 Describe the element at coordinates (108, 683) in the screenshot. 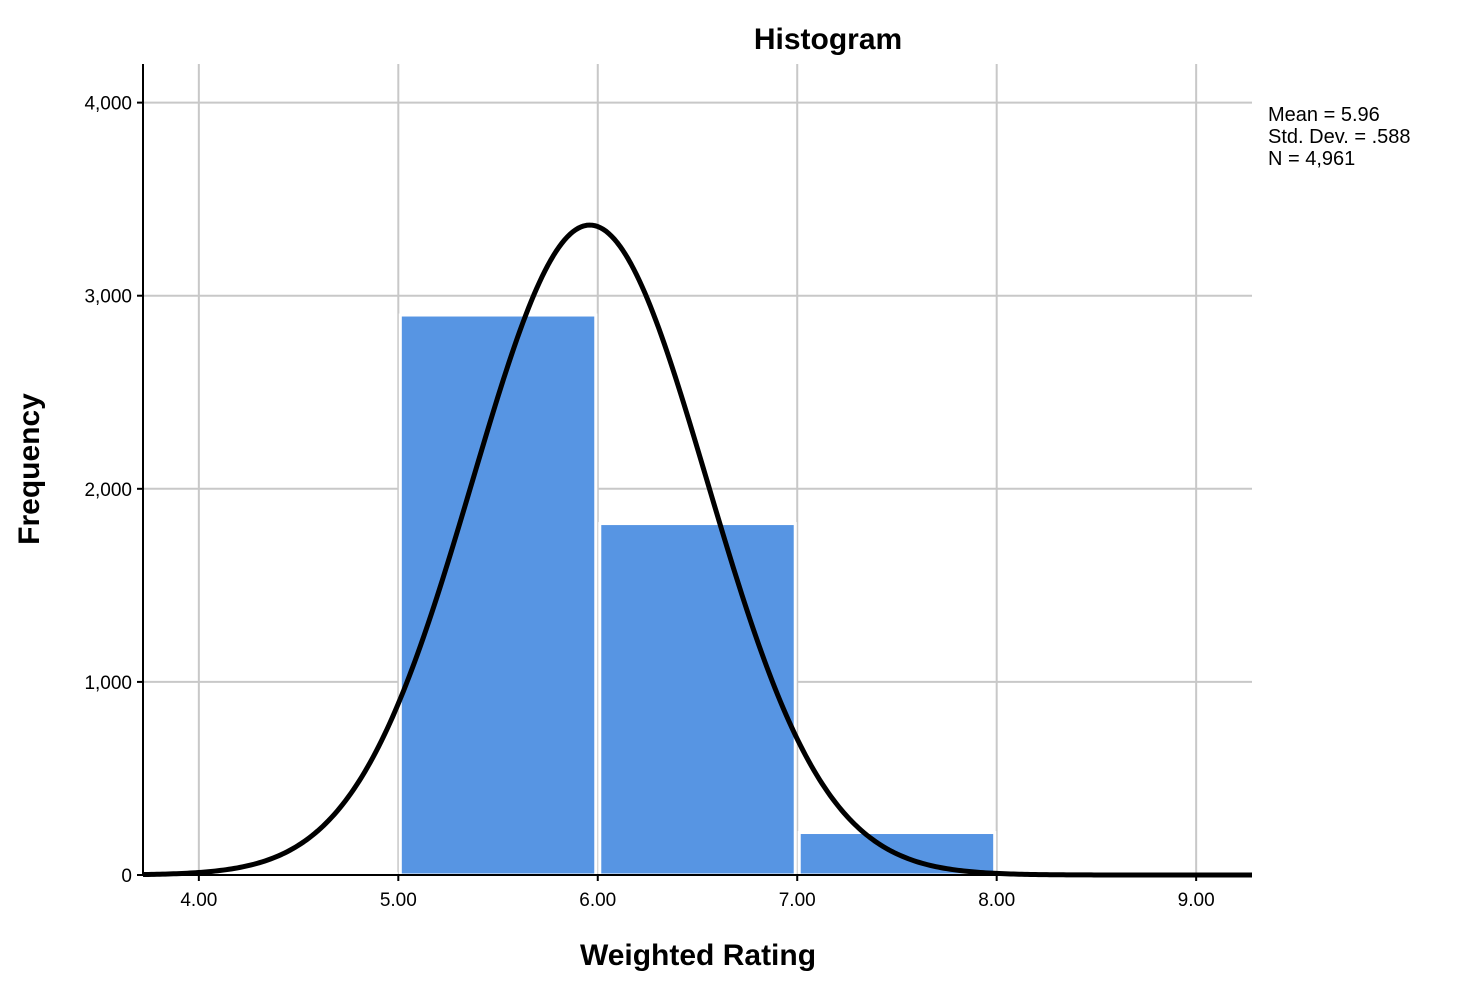

I see `y-tick-label: 1,000` at that location.